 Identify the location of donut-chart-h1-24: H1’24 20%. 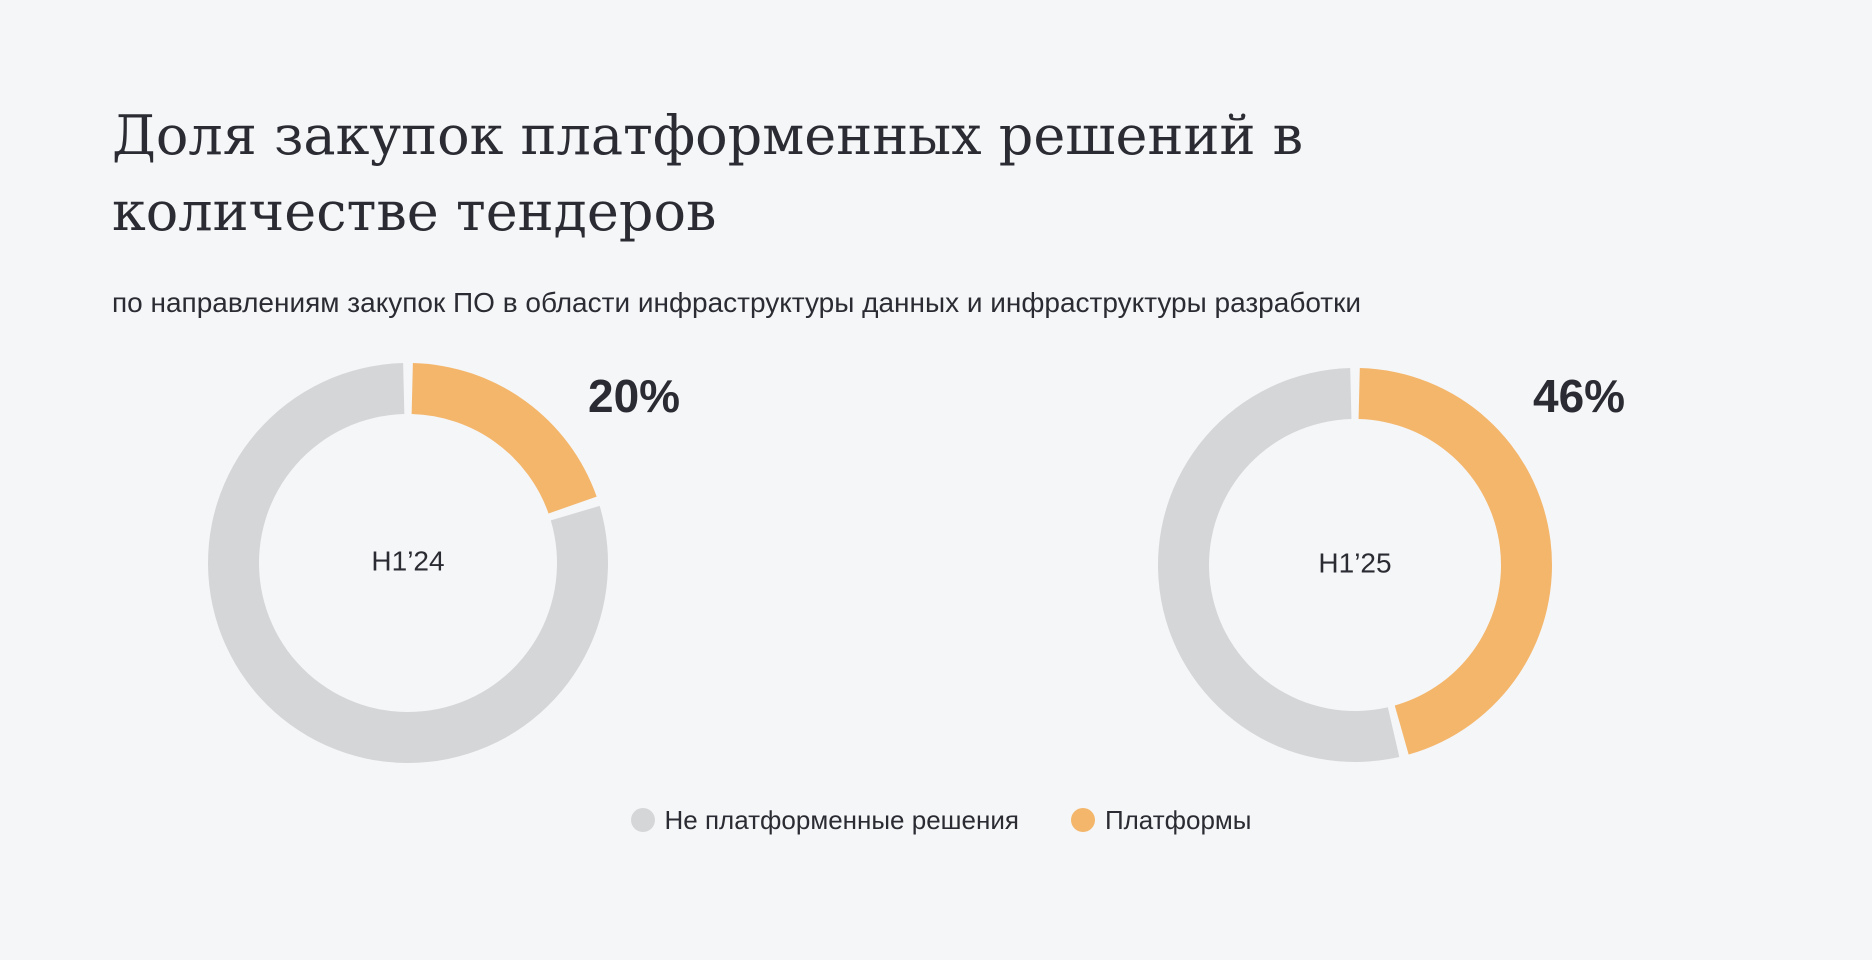
(444, 563).